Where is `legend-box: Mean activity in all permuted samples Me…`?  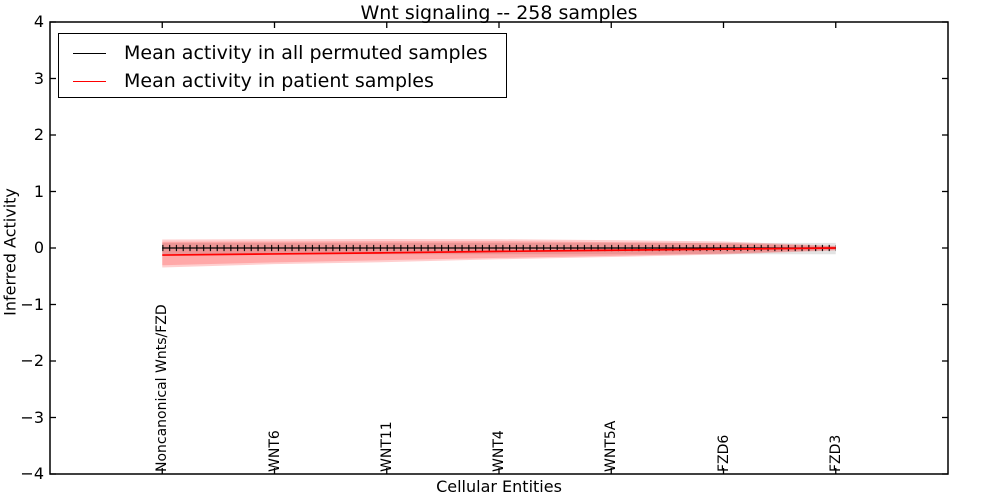
legend-box: Mean activity in all permuted samples Me… is located at coordinates (282, 65).